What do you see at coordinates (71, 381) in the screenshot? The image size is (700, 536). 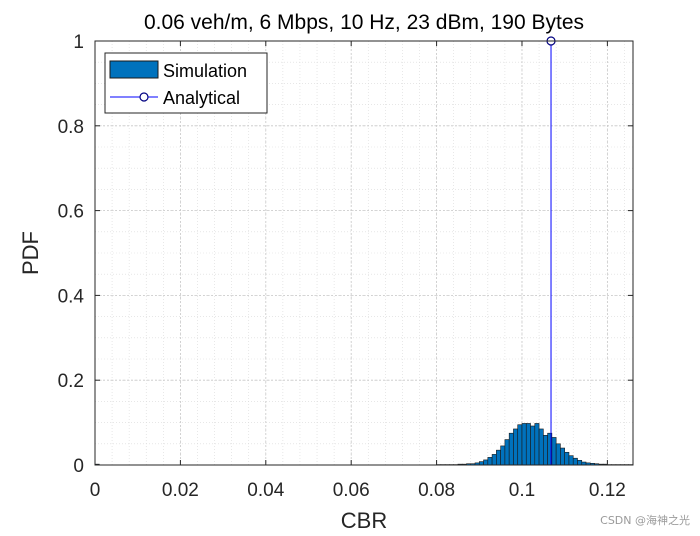 I see `y-tick-label: 0.2` at bounding box center [71, 381].